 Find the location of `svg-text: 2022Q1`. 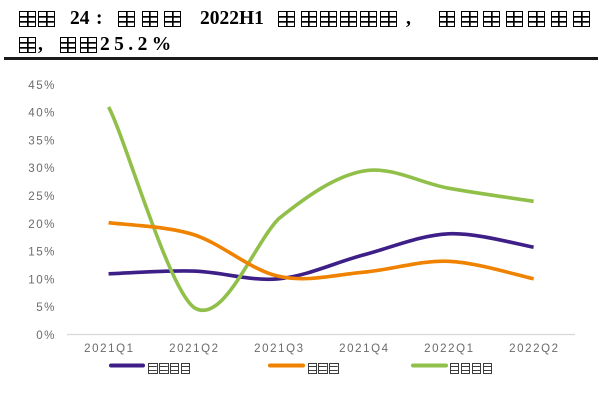

svg-text: 2022Q1 is located at coordinates (449, 349).